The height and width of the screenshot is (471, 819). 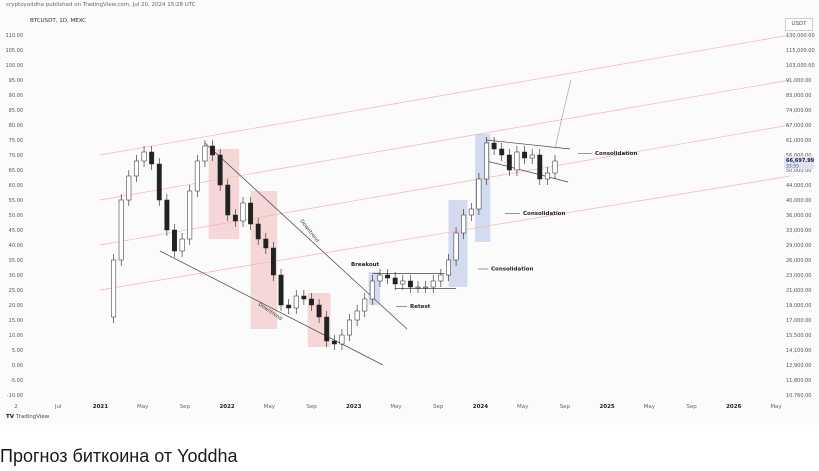 What do you see at coordinates (800, 66) in the screenshot?
I see `right-tick-label: 103,000.00` at bounding box center [800, 66].